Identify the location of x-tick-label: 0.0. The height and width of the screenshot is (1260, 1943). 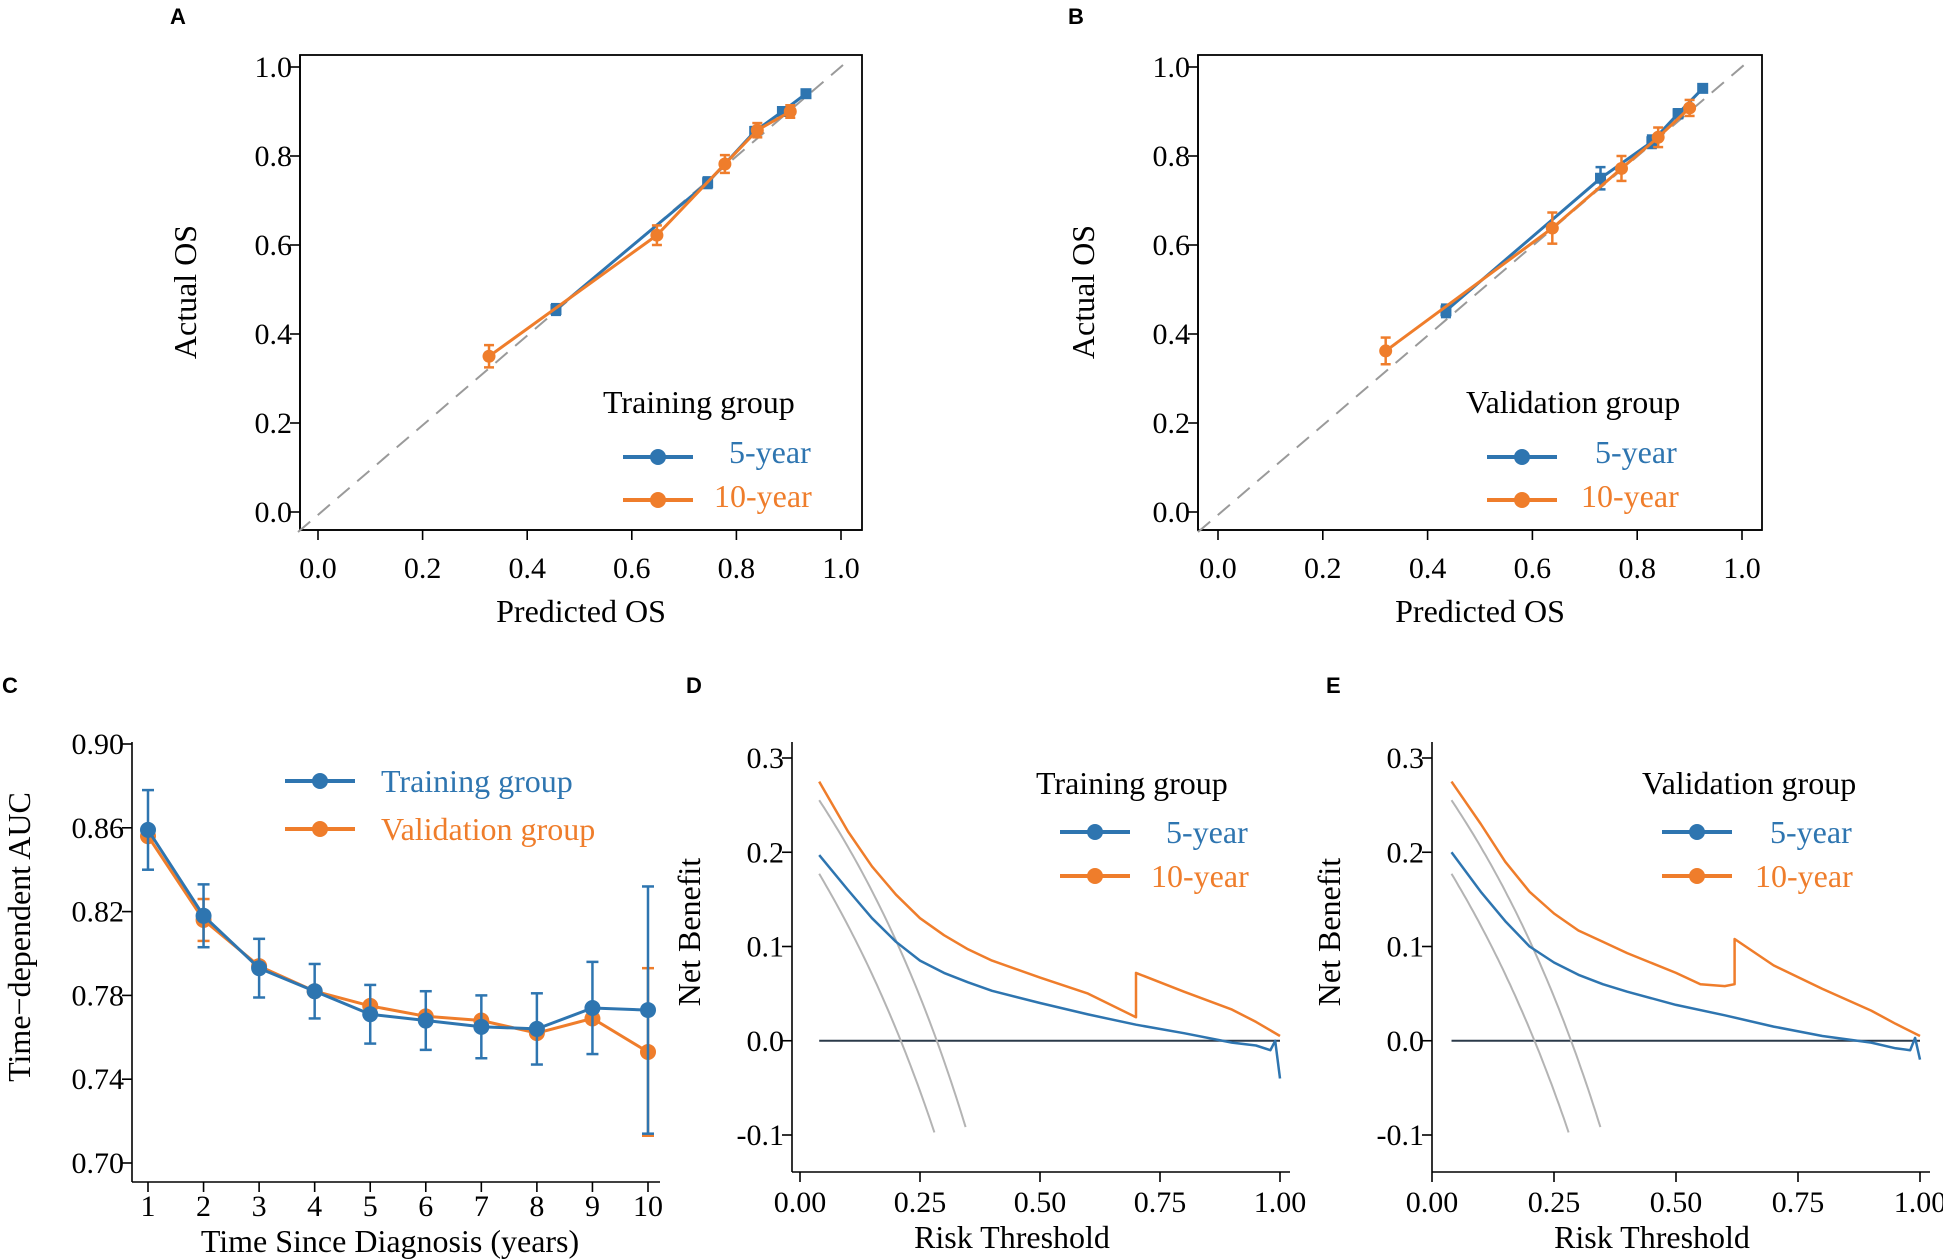
(1218, 568).